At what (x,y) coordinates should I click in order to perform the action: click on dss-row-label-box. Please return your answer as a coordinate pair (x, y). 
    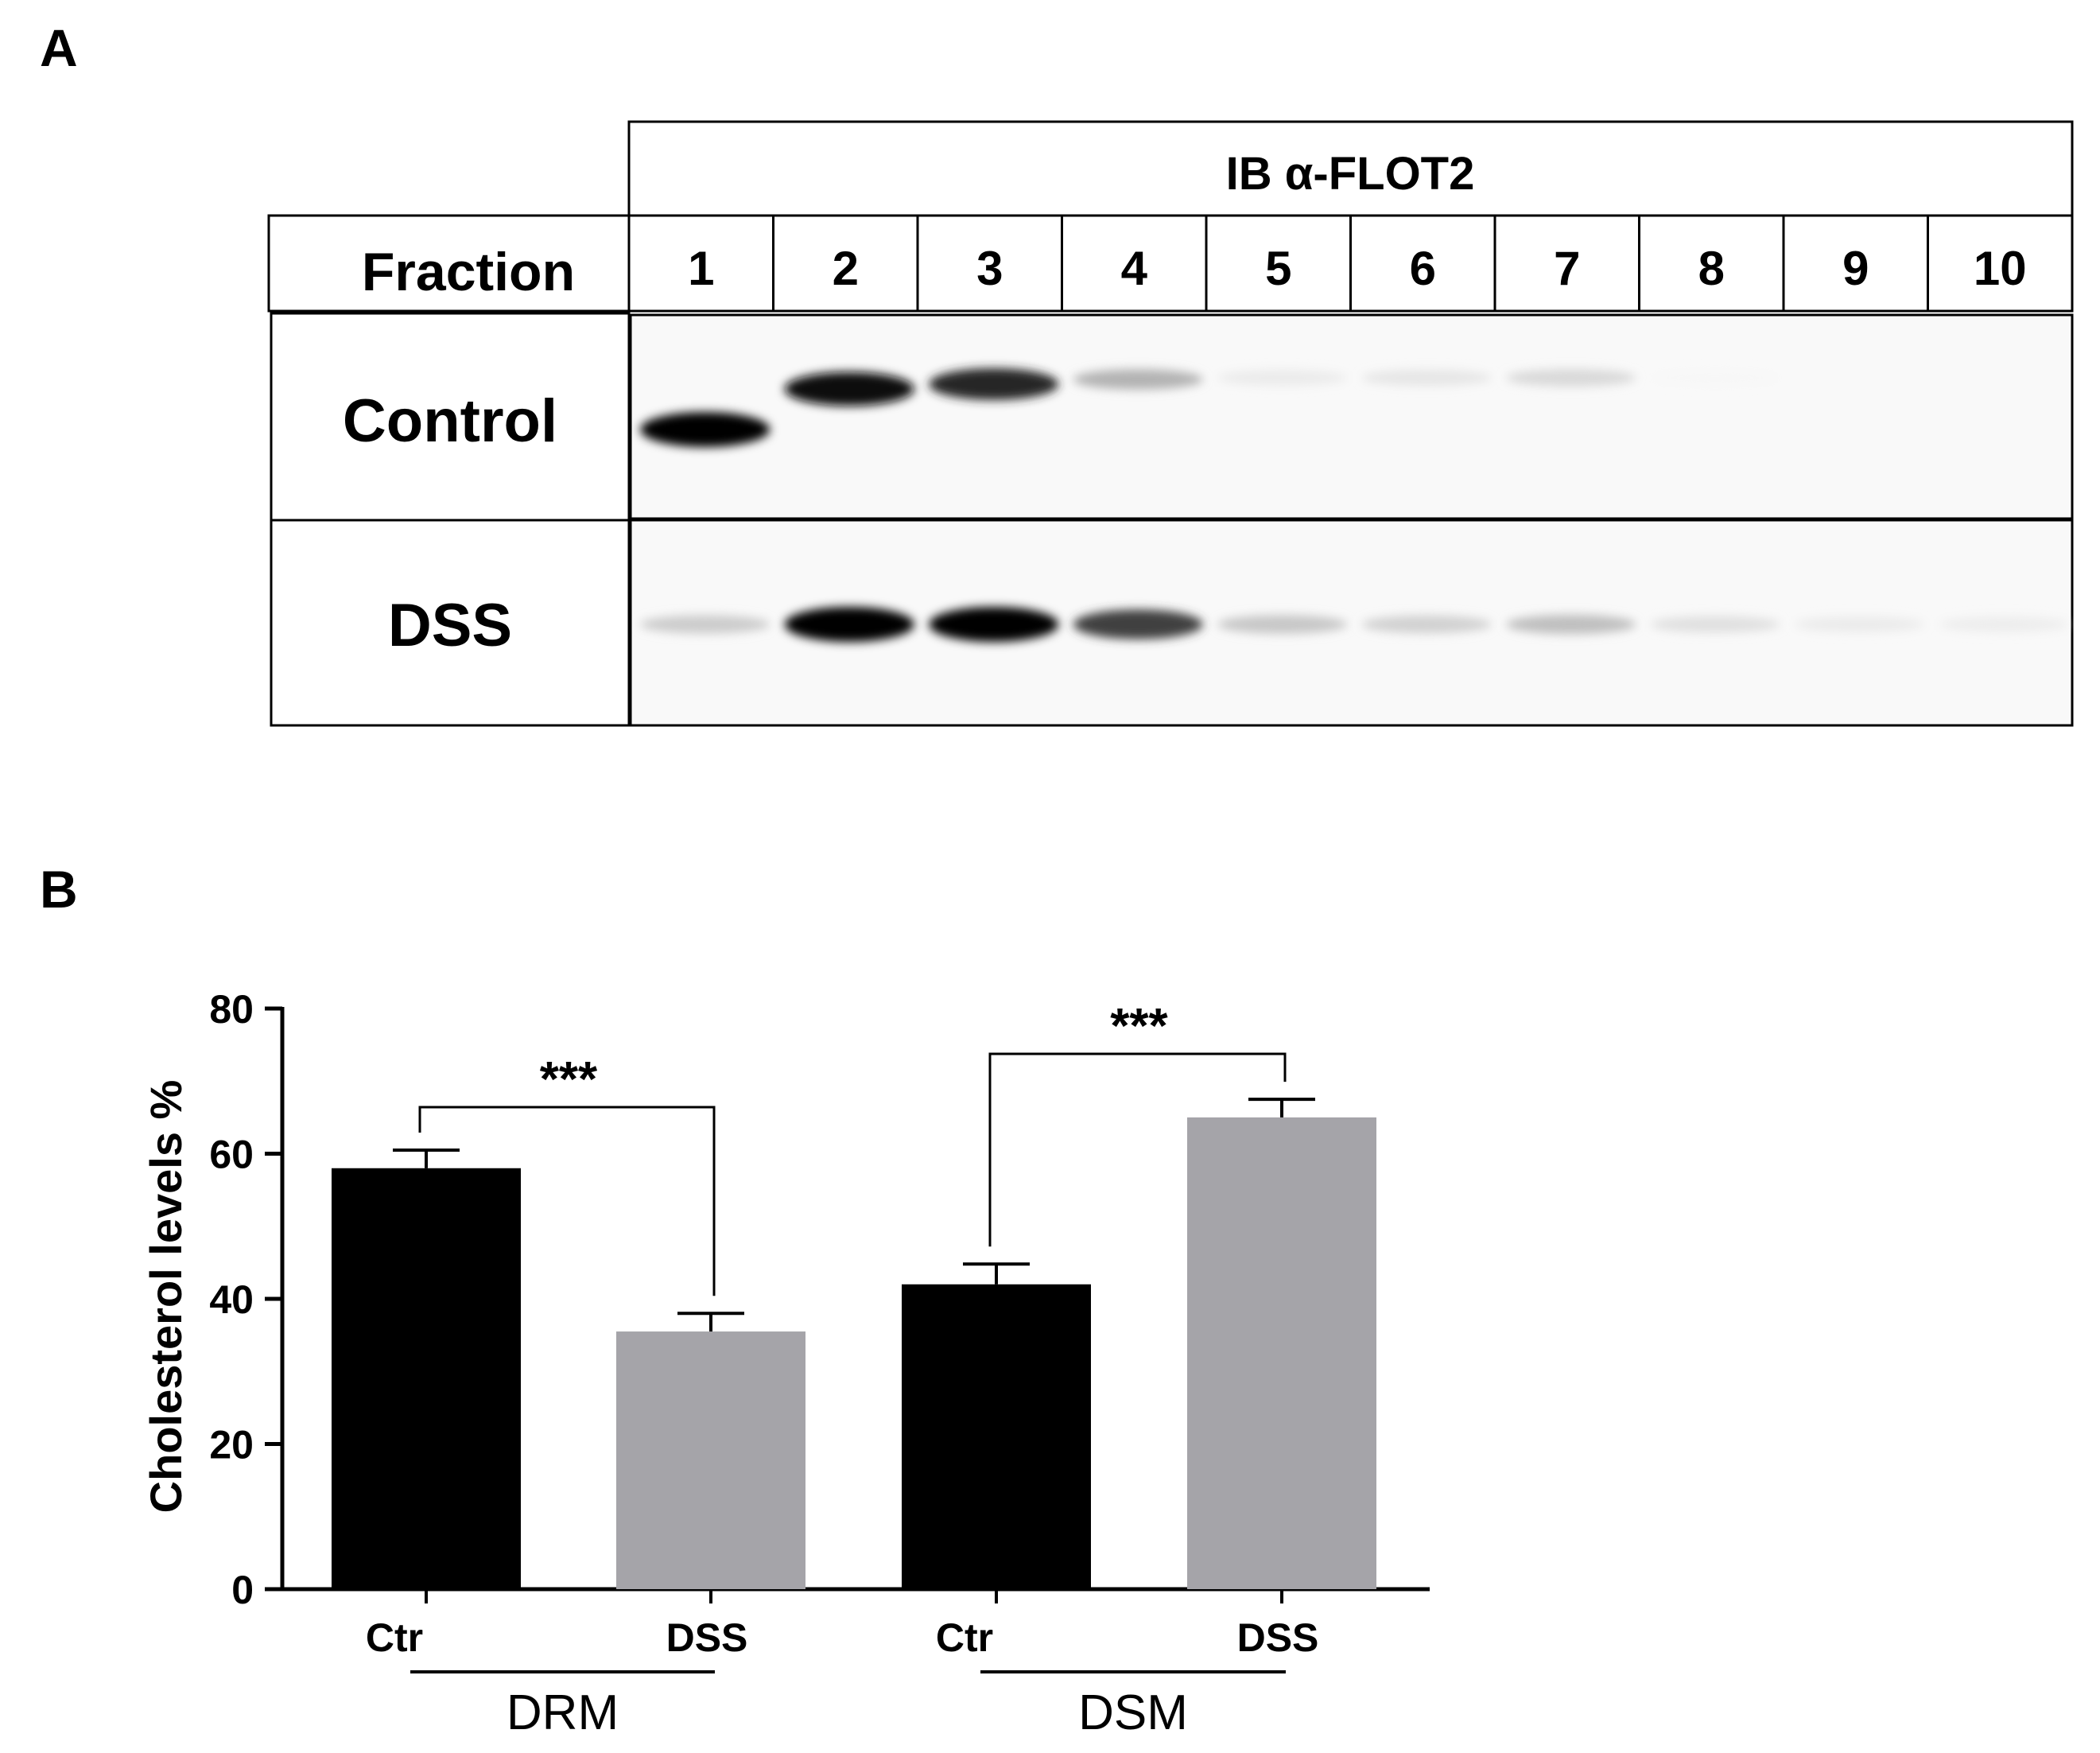
    Looking at the image, I should click on (450, 623).